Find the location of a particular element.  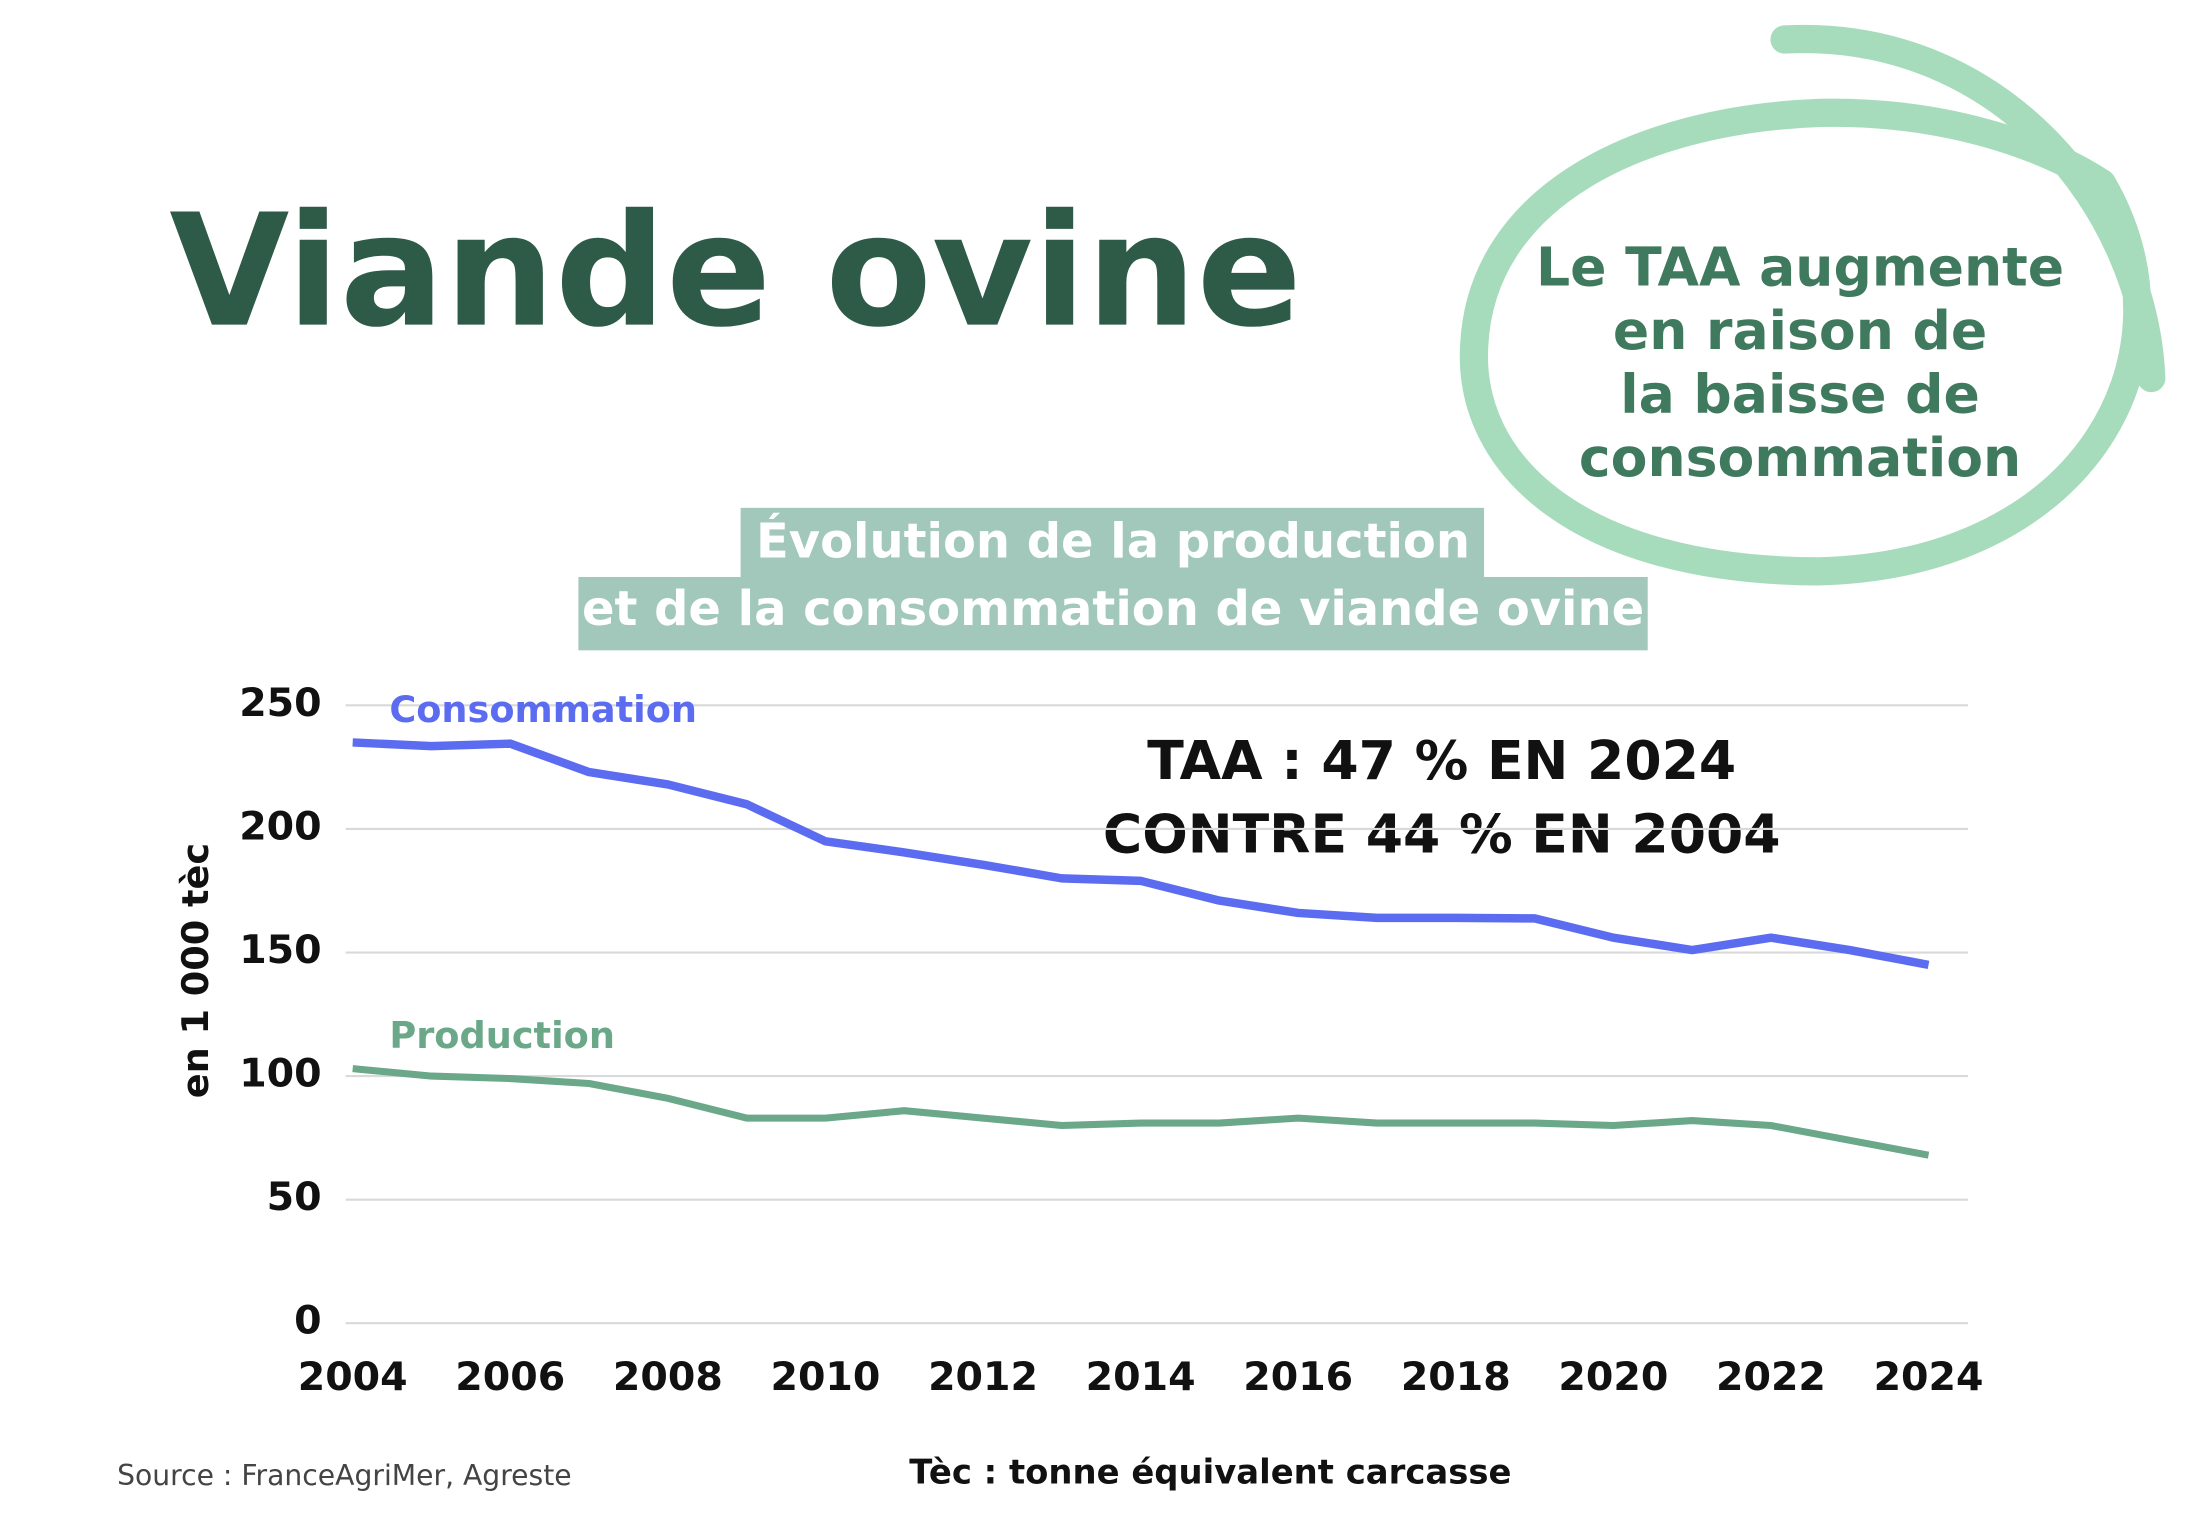

x-tick-label: 2008 is located at coordinates (668, 1377).